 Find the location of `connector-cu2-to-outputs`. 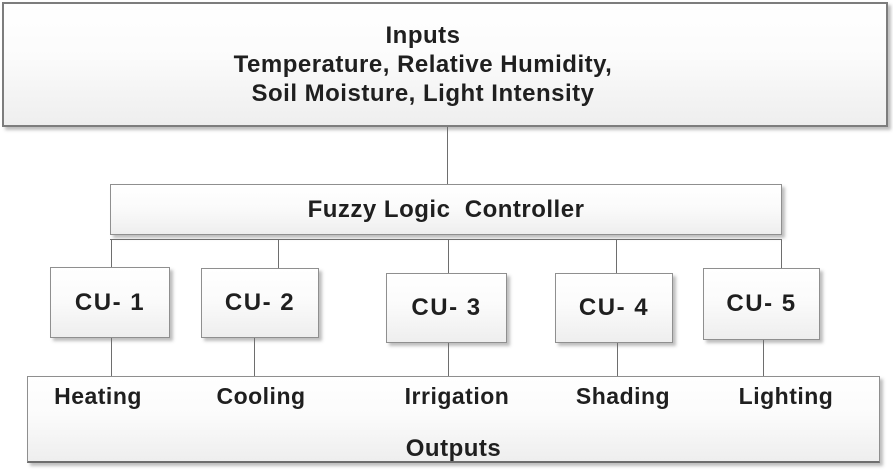

connector-cu2-to-outputs is located at coordinates (254, 357).